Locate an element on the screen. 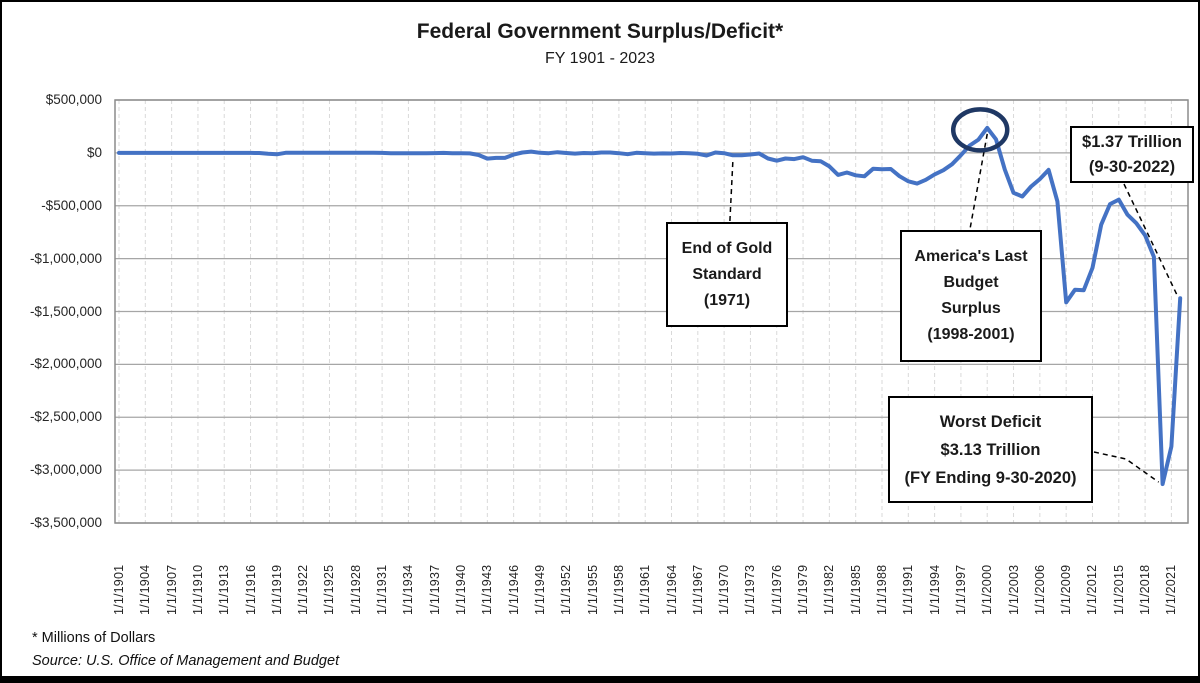 The width and height of the screenshot is (1200, 683). y-axis-tick-label: -$500,000 is located at coordinates (71, 205).